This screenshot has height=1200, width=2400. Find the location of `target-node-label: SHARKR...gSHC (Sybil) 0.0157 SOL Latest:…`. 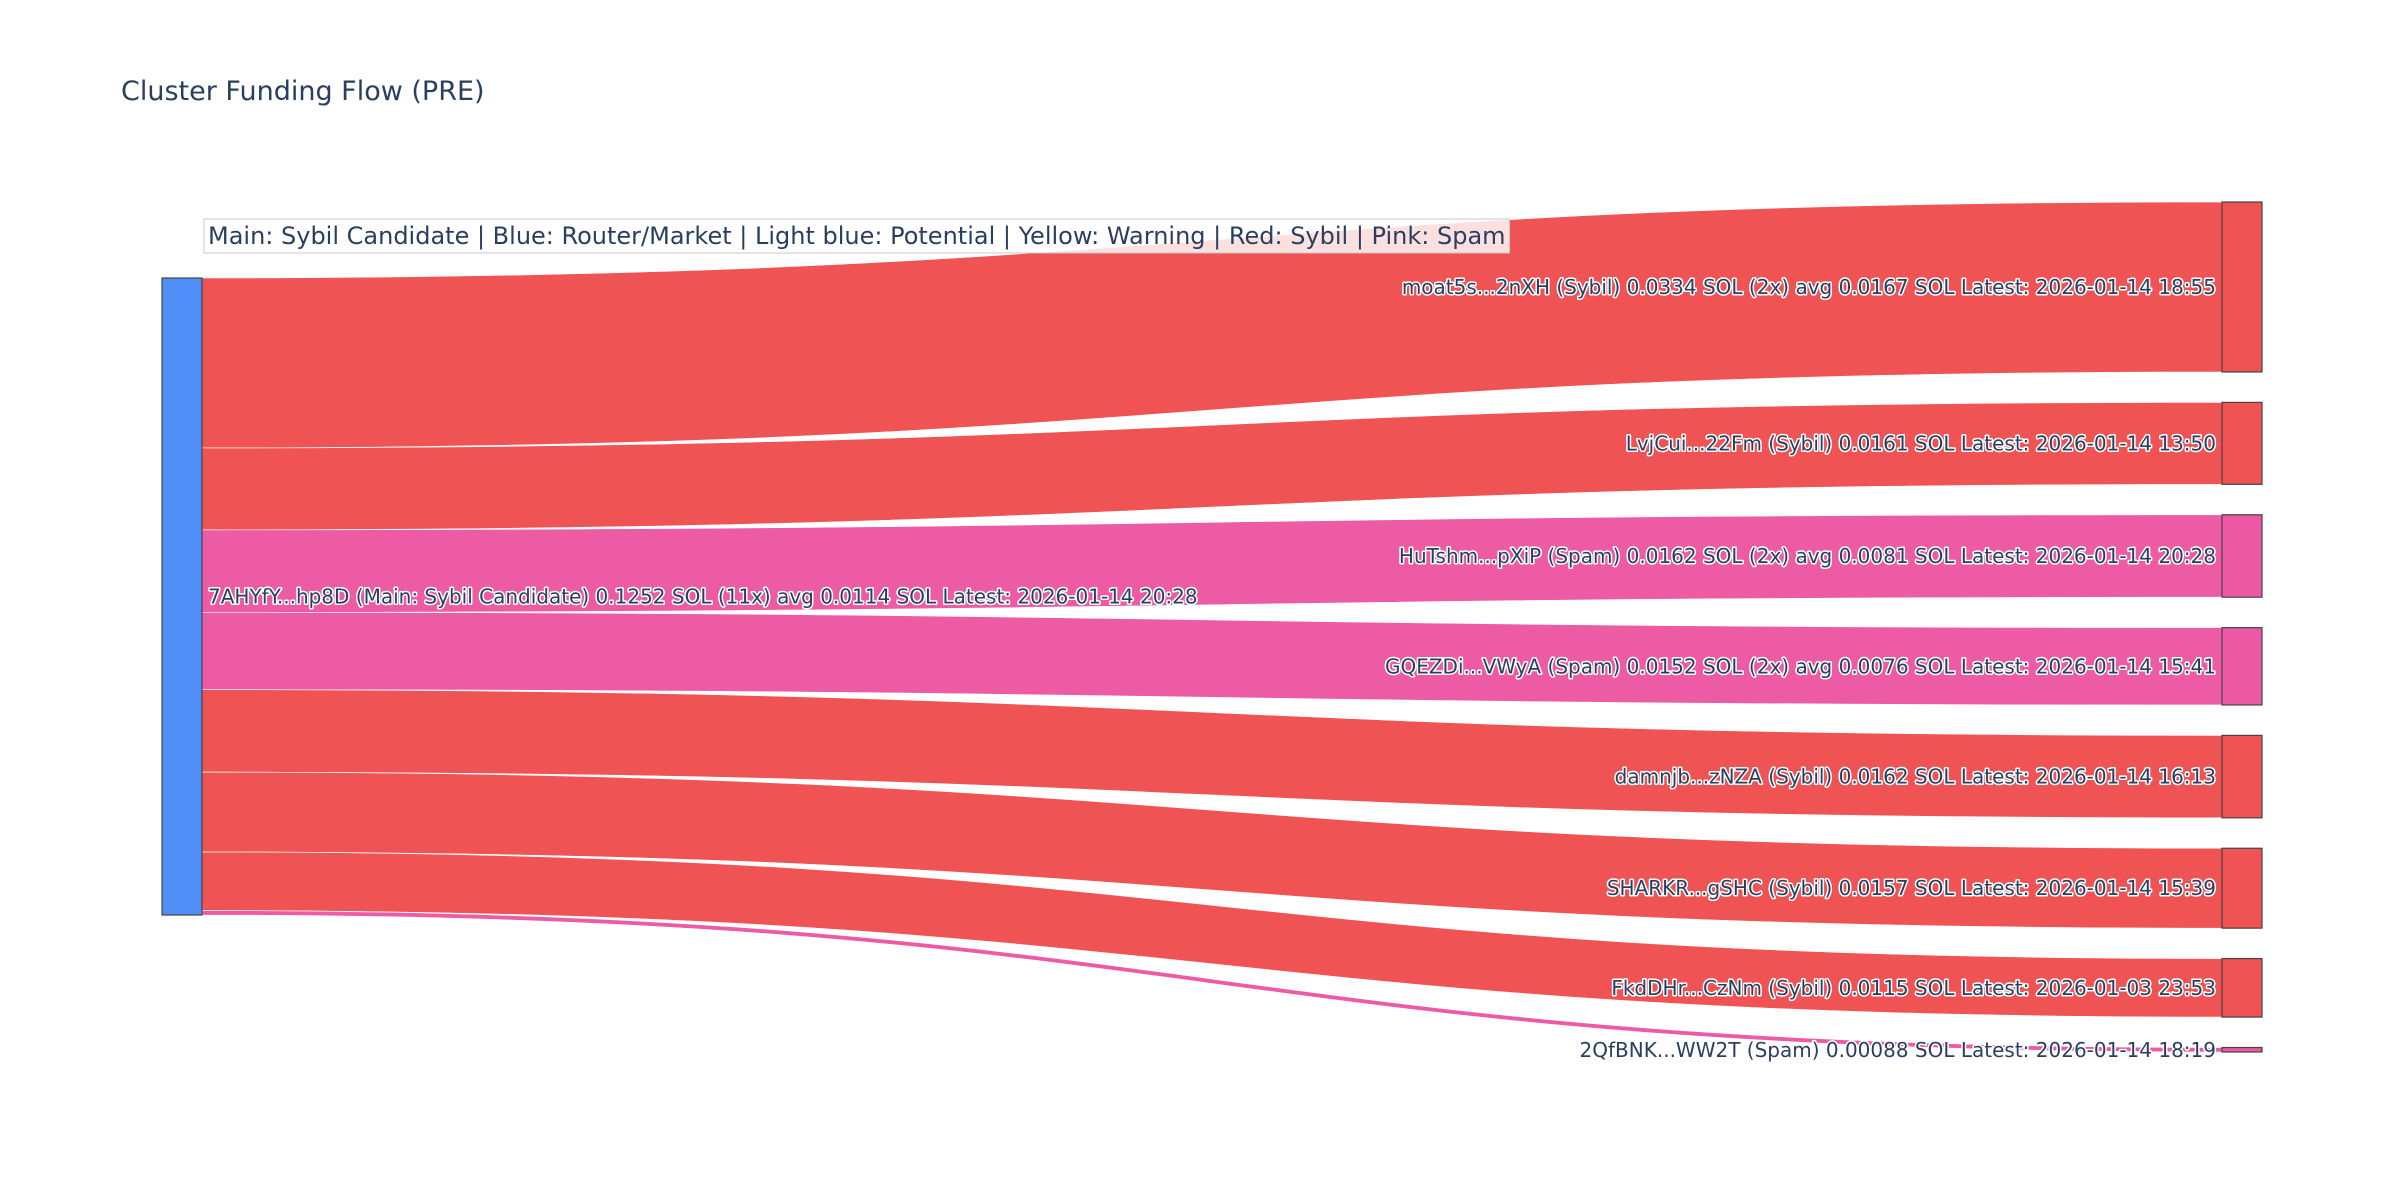

target-node-label: SHARKR...gSHC (Sybil) 0.0157 SOL Latest:… is located at coordinates (1911, 888).